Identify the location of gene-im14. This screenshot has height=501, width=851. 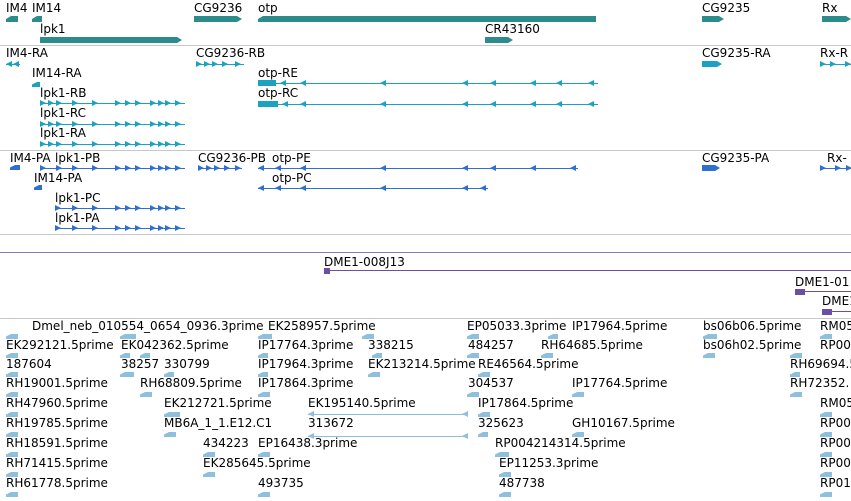
(37, 19).